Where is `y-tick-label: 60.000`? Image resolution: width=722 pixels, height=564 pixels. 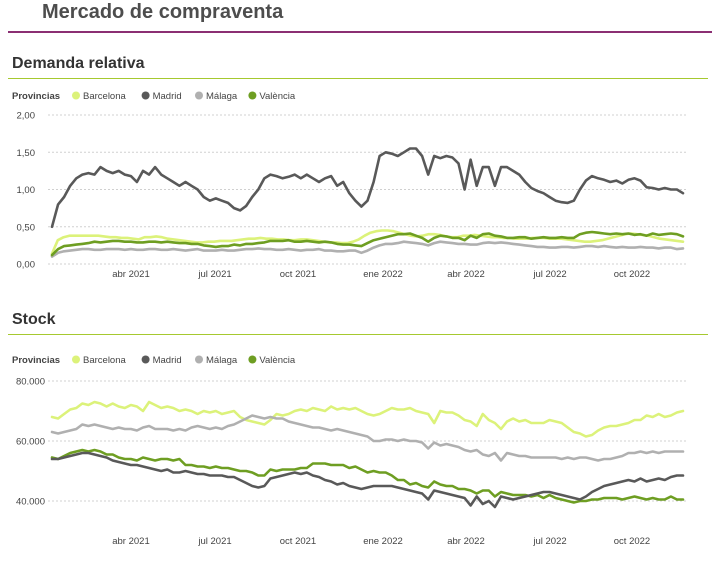 y-tick-label: 60.000 is located at coordinates (30, 442).